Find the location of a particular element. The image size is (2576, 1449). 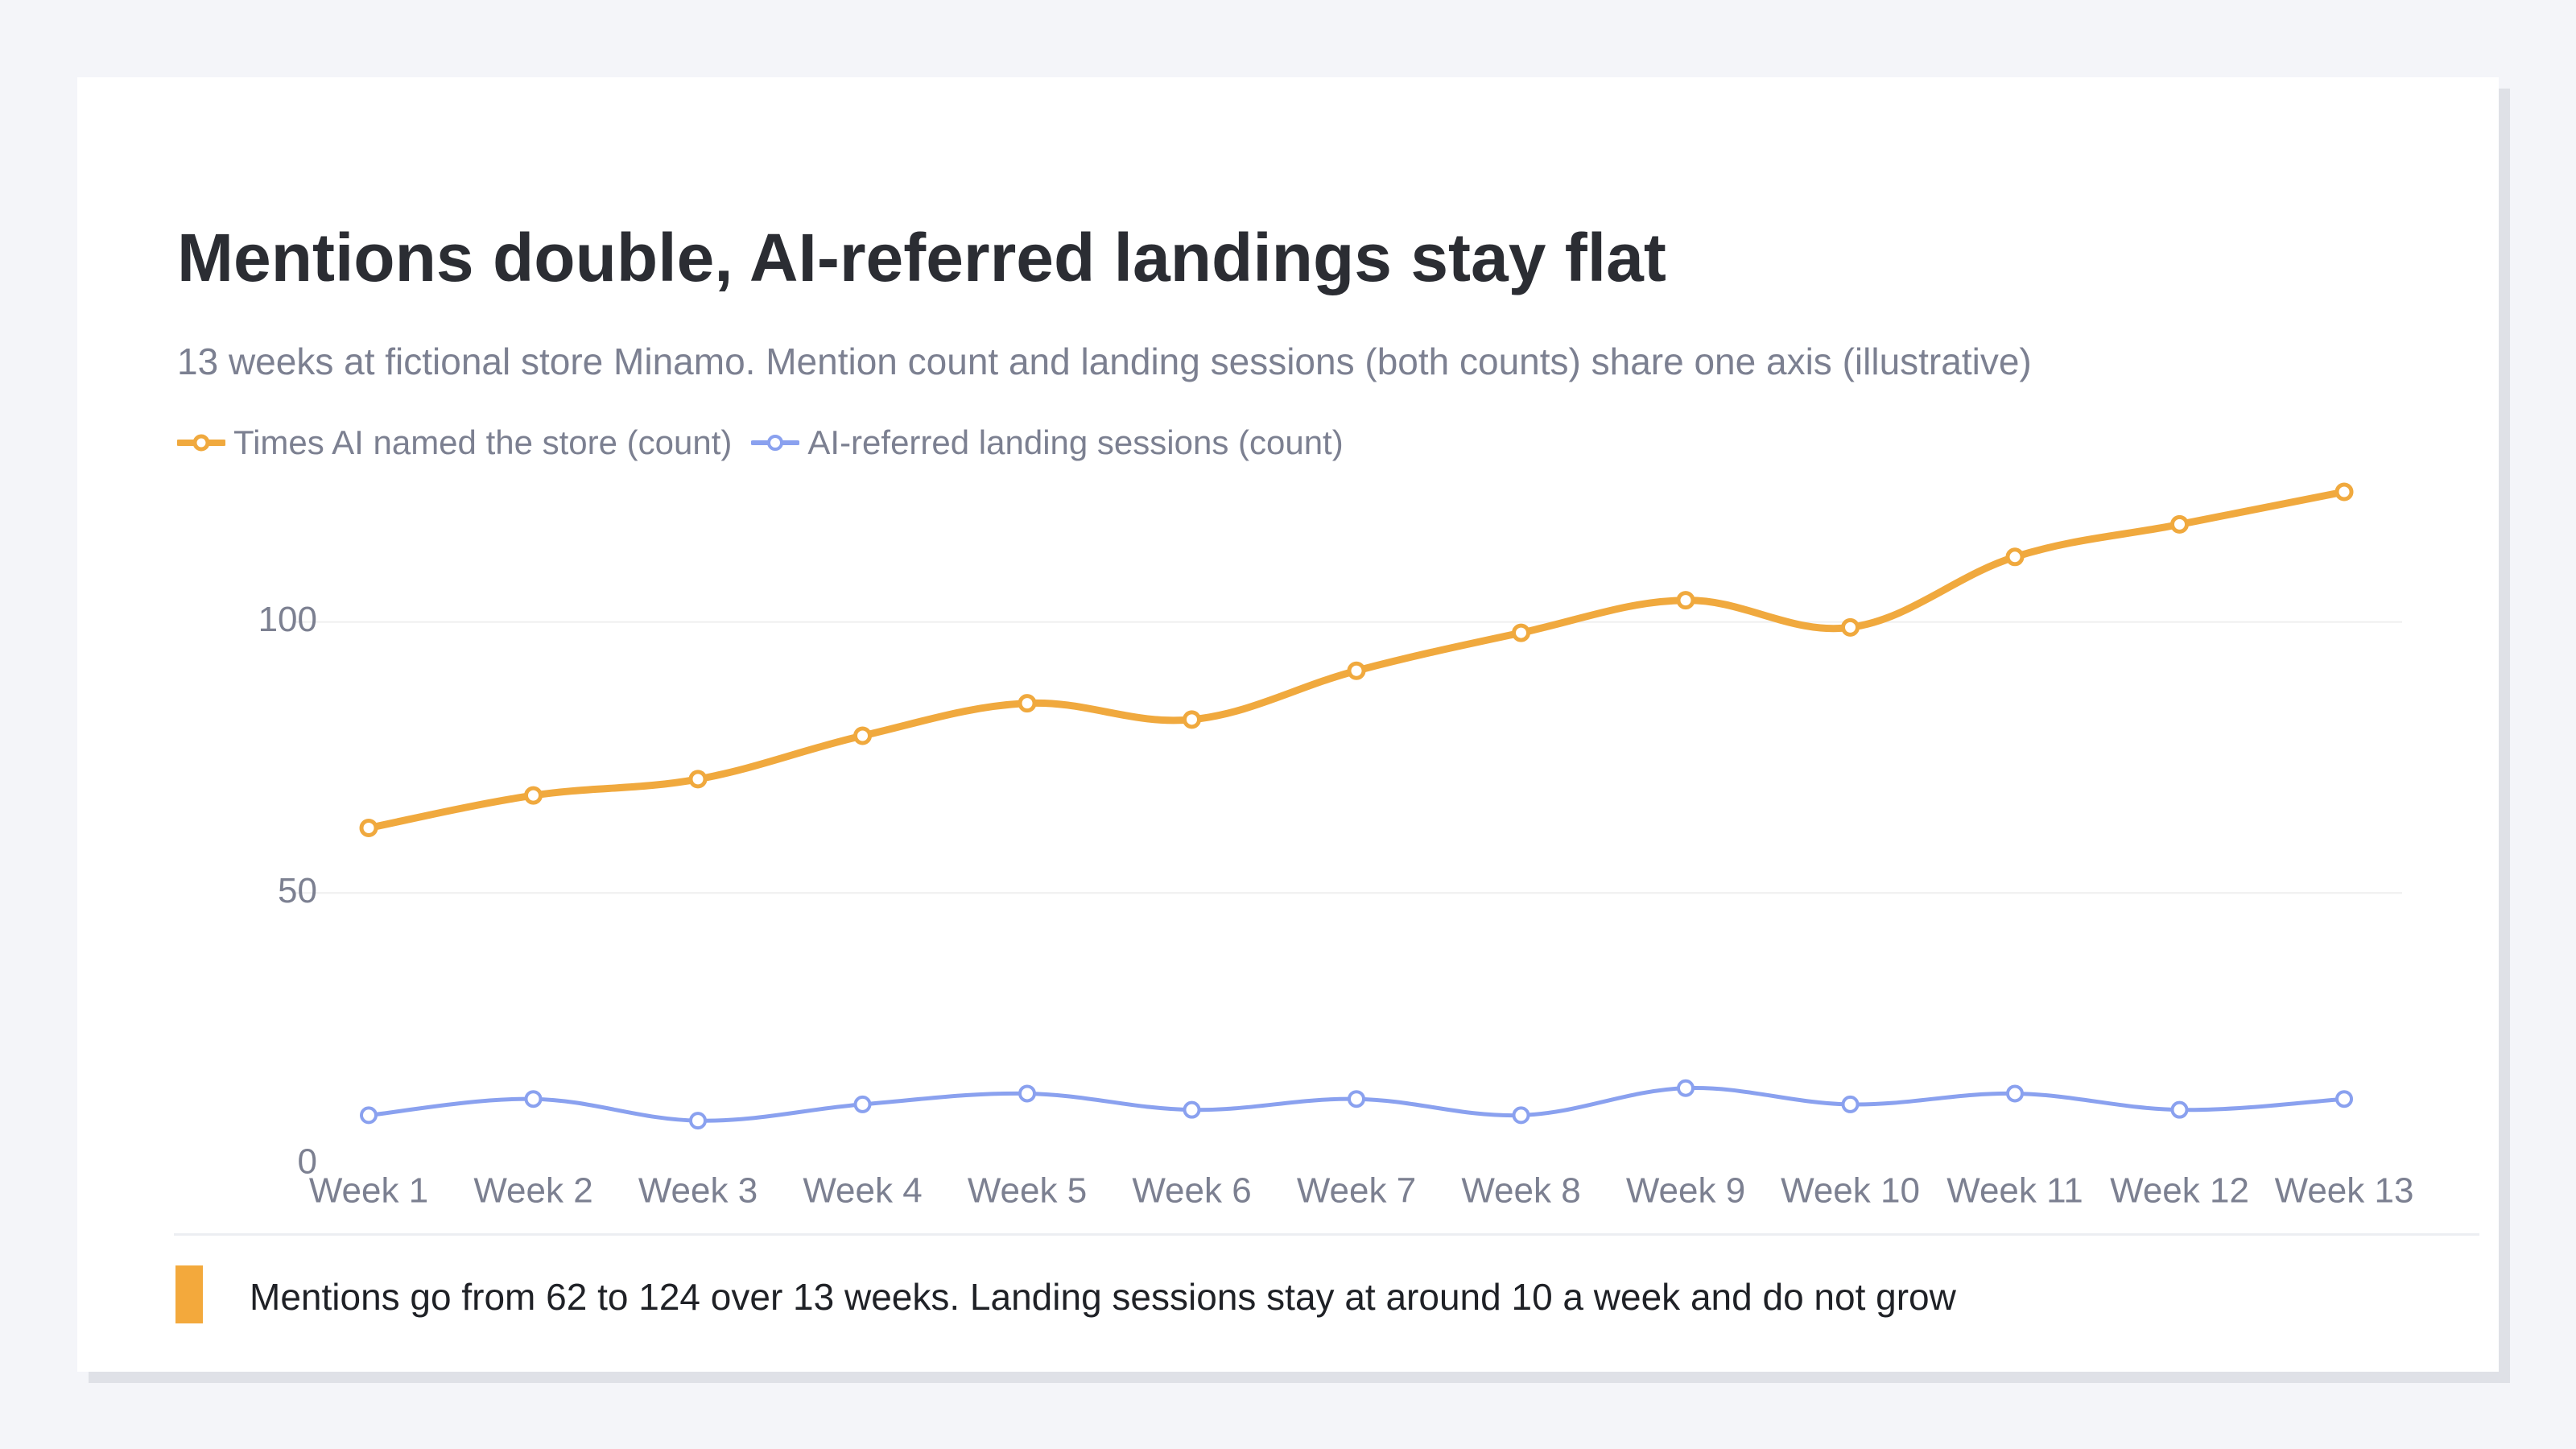

series-landings is located at coordinates (1356, 1104).